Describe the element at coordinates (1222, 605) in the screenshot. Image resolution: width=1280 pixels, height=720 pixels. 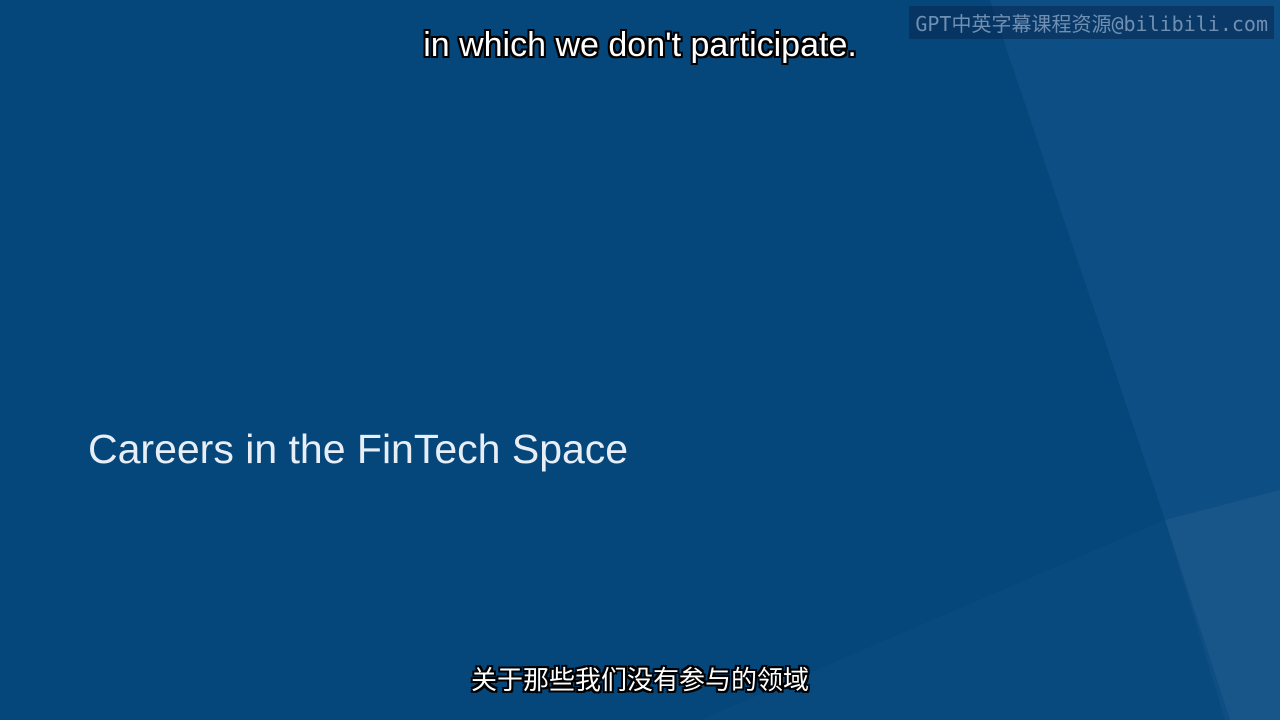
I see `bottom-right-stripe` at that location.